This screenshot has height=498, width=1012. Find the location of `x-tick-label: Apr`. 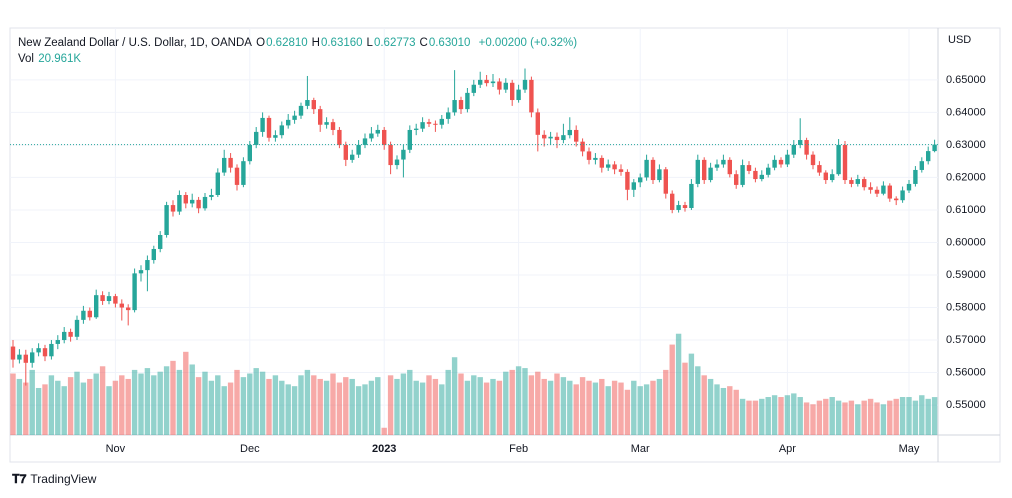

x-tick-label: Apr is located at coordinates (787, 449).